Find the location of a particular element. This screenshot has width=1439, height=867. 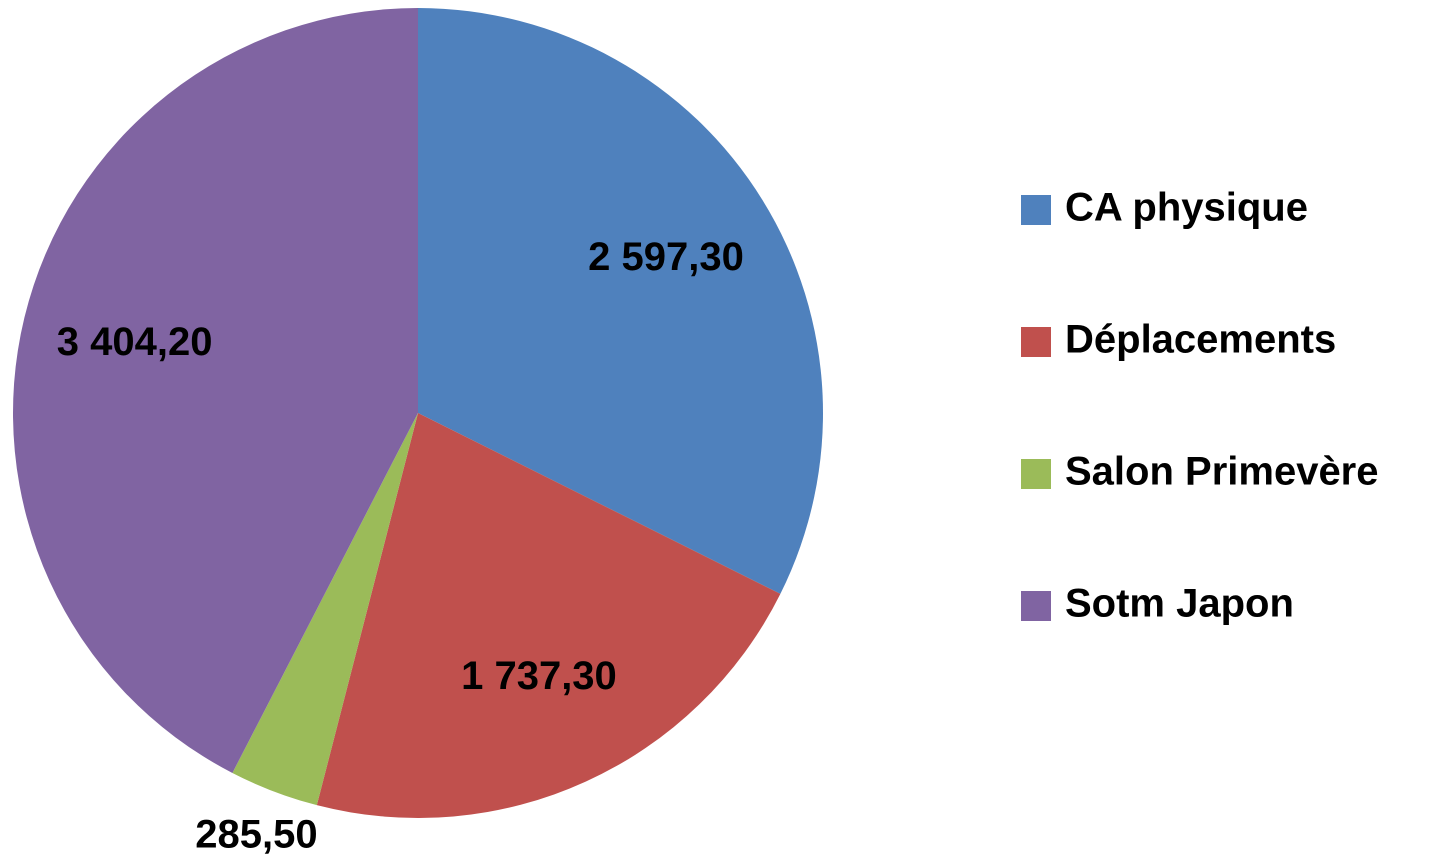

legend-label: Sotm Japon is located at coordinates (1179, 604).